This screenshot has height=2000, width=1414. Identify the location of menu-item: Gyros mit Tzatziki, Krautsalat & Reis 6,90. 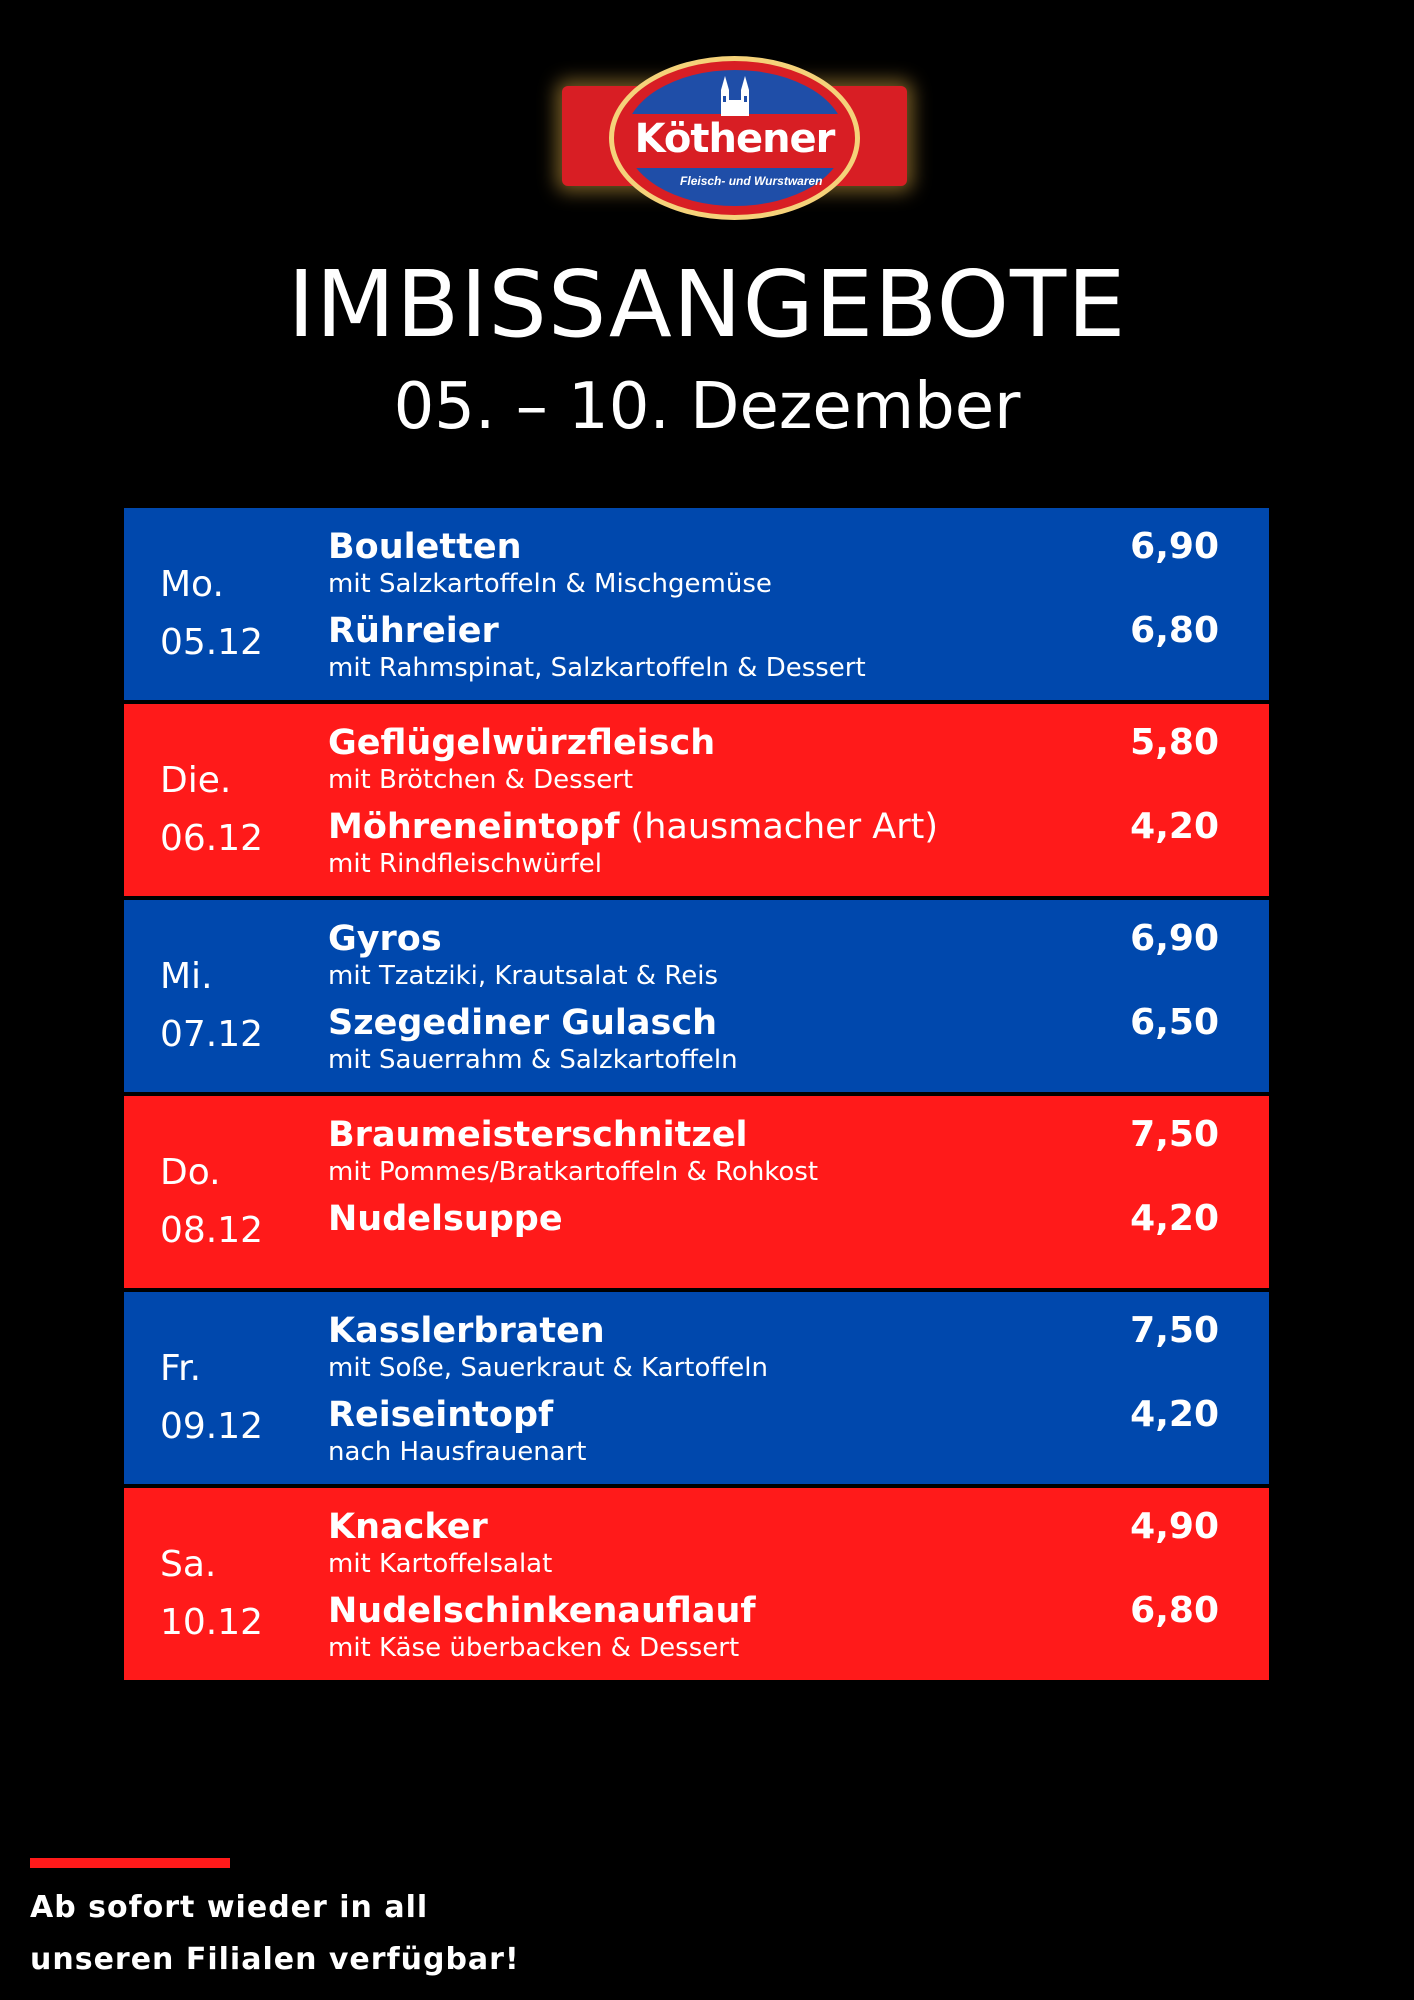
(773, 955).